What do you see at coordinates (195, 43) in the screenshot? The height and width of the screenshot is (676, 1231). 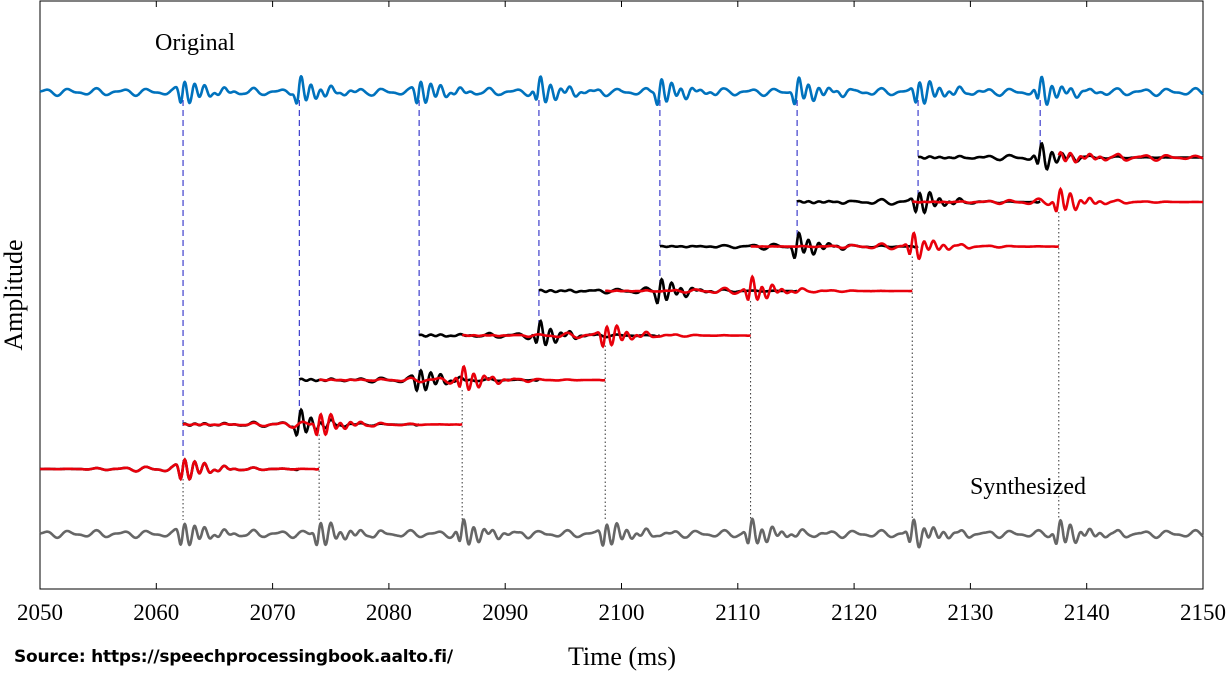 I see `annotation-original: Original` at bounding box center [195, 43].